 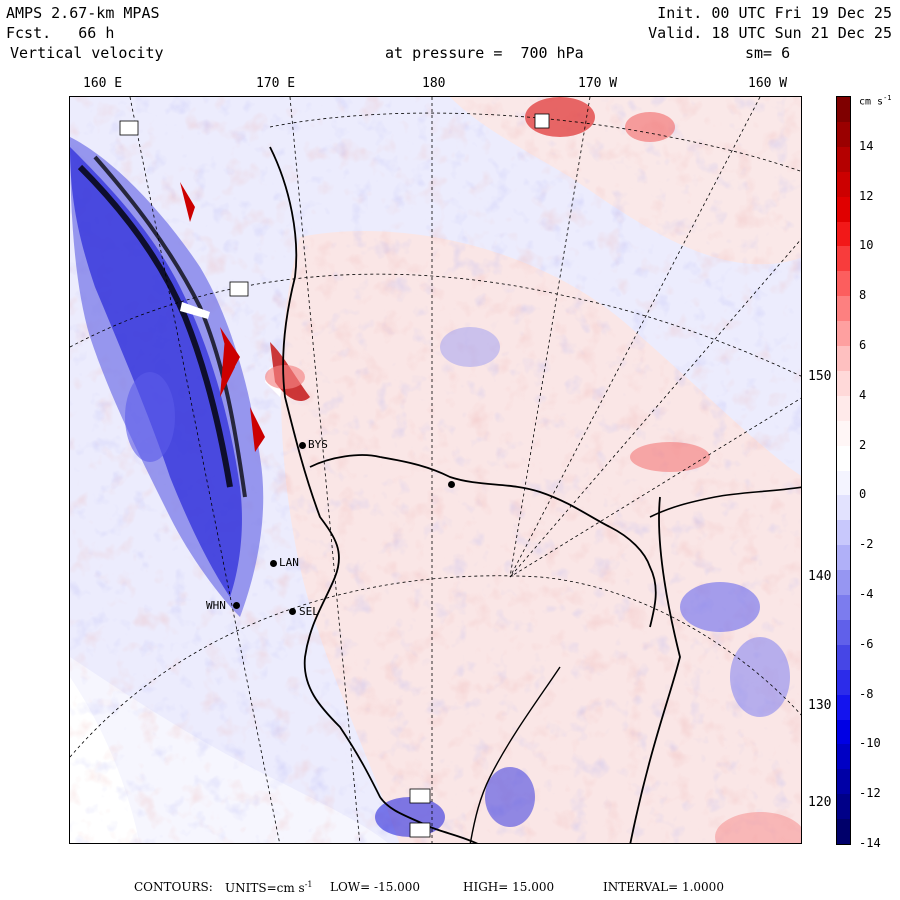 What do you see at coordinates (289, 562) in the screenshot?
I see `station-label-lan: LAN` at bounding box center [289, 562].